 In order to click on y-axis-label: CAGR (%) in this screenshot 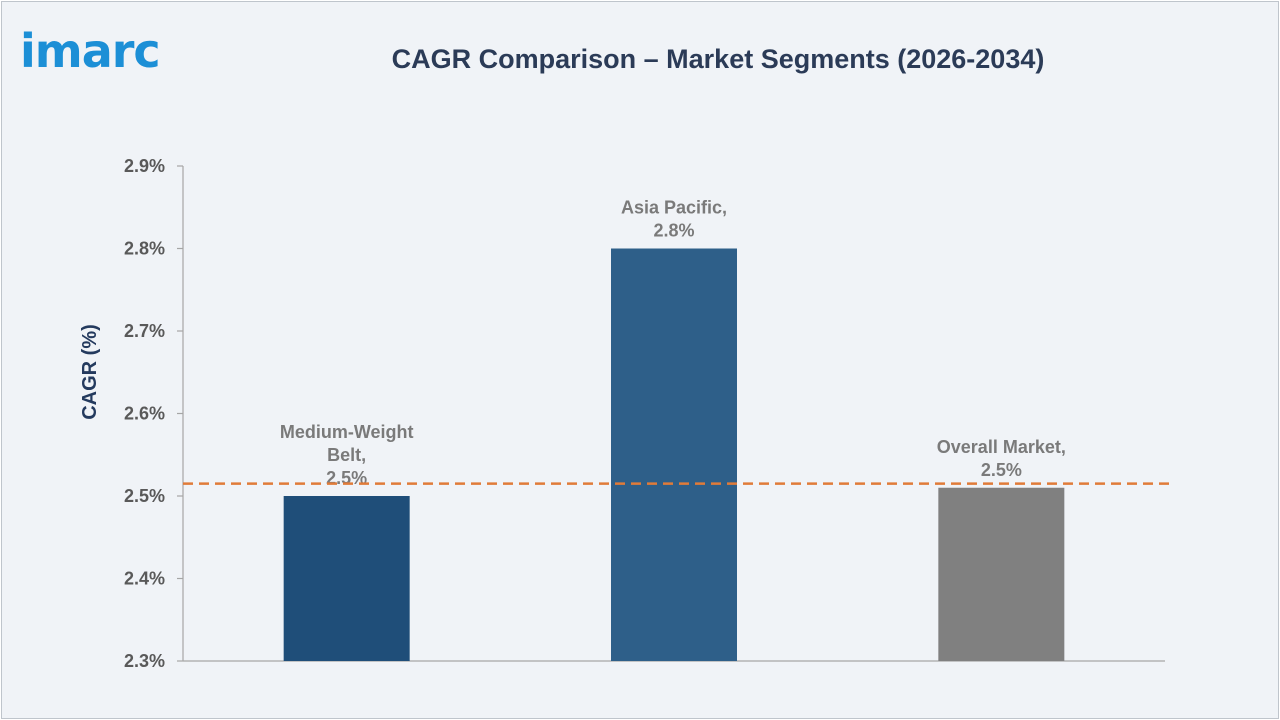, I will do `click(90, 372)`.